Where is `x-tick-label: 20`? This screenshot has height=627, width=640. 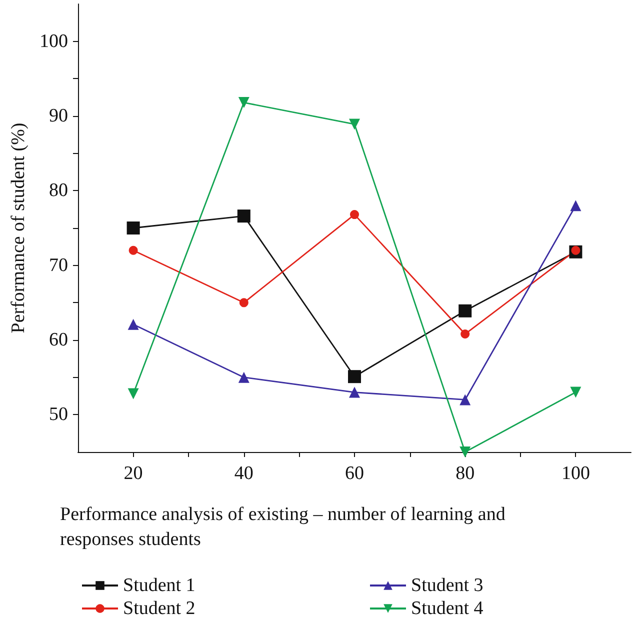
x-tick-label: 20 is located at coordinates (133, 473).